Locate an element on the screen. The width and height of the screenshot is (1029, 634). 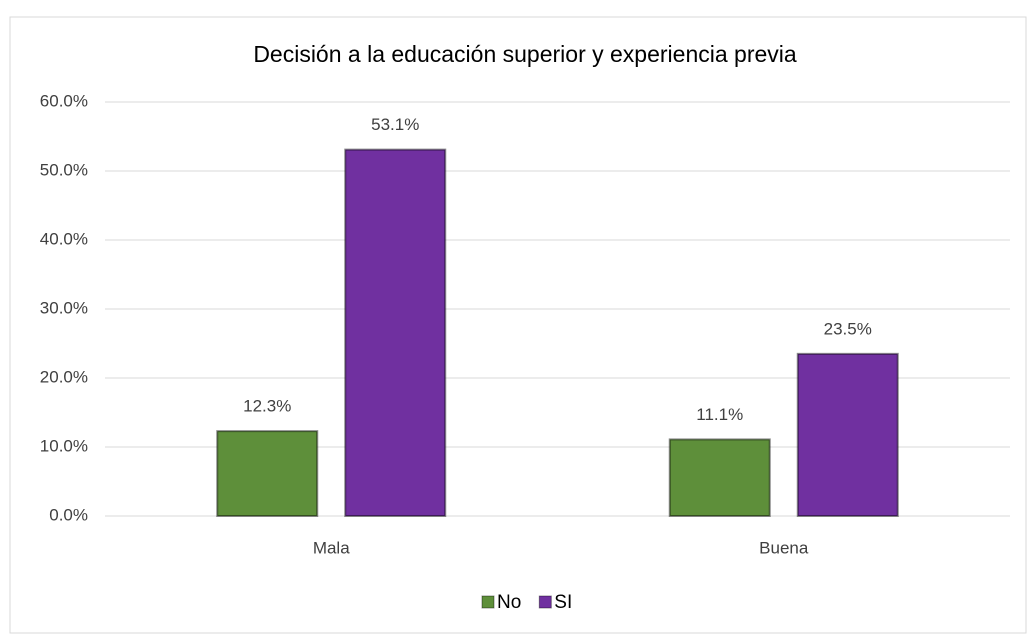
y-tick-label: 10.0% is located at coordinates (64, 445).